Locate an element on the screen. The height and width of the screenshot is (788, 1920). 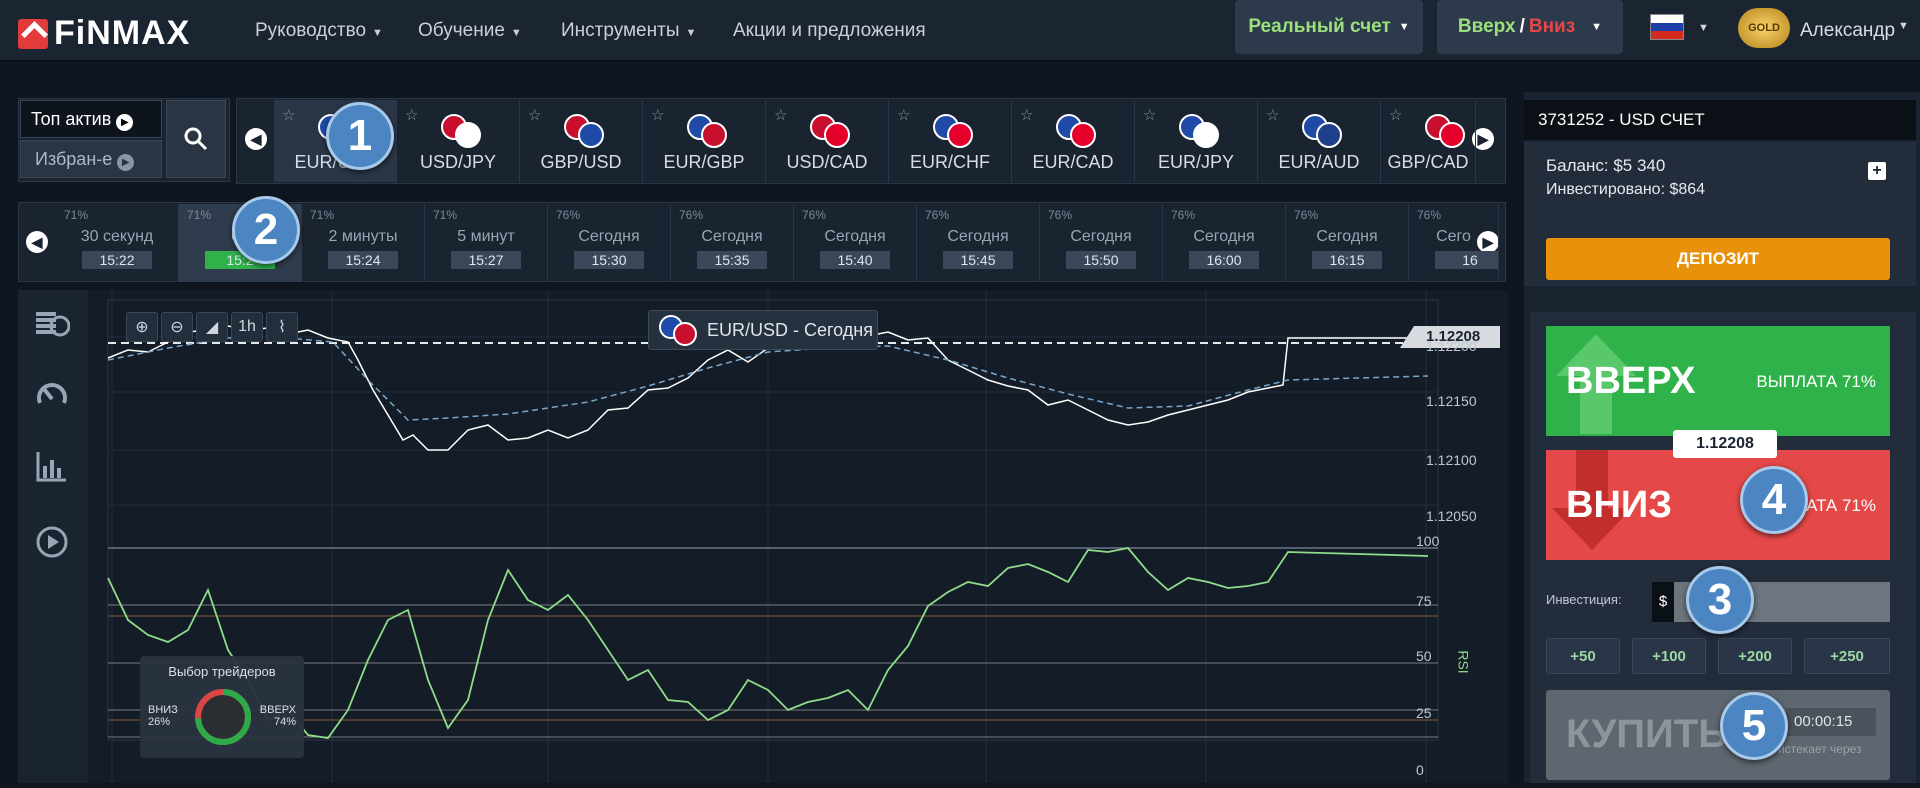
zoom-in-icon: ⊕ is located at coordinates (142, 327).